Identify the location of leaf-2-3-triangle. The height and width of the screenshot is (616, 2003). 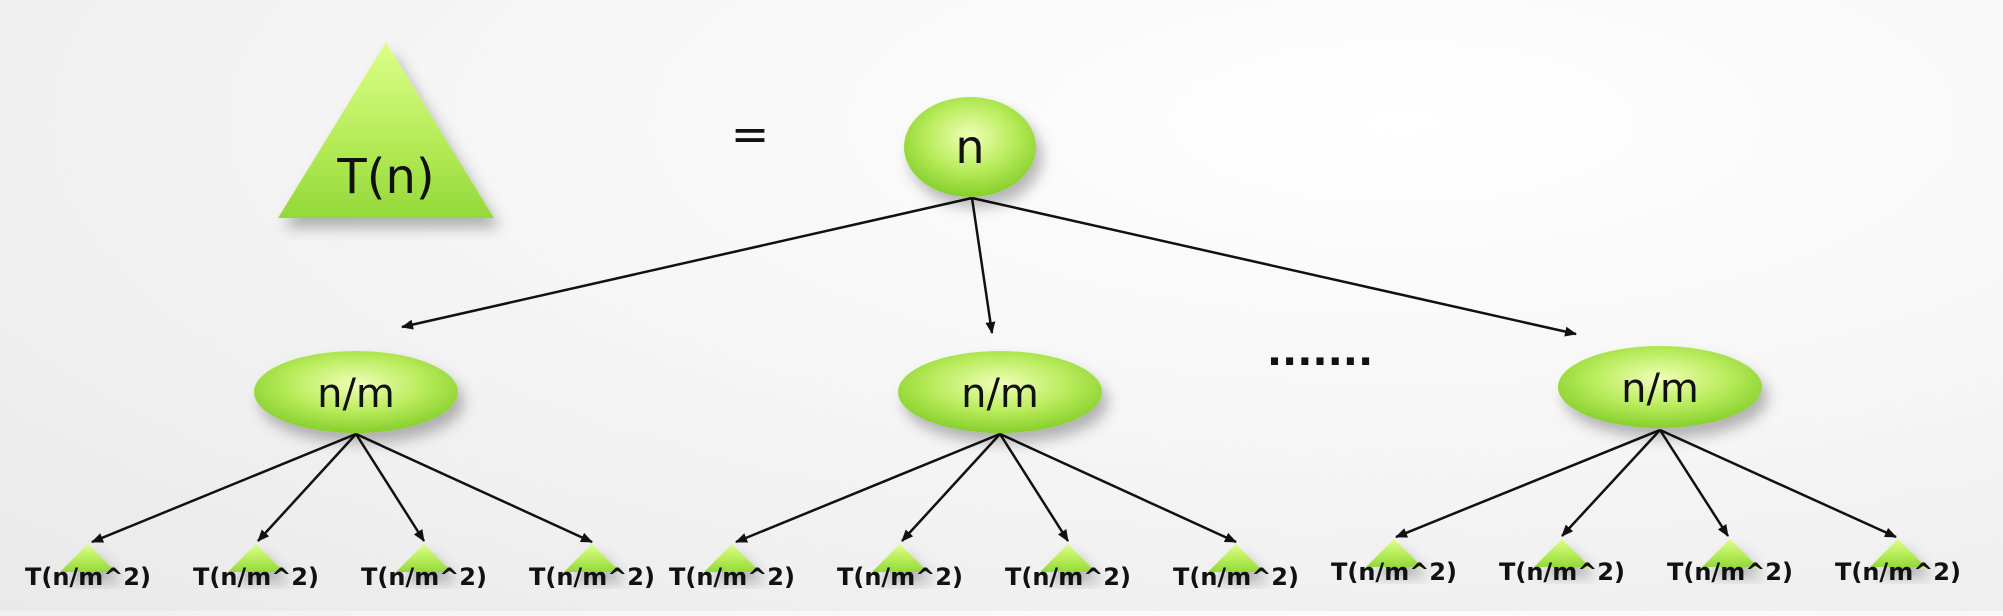
(1068, 558).